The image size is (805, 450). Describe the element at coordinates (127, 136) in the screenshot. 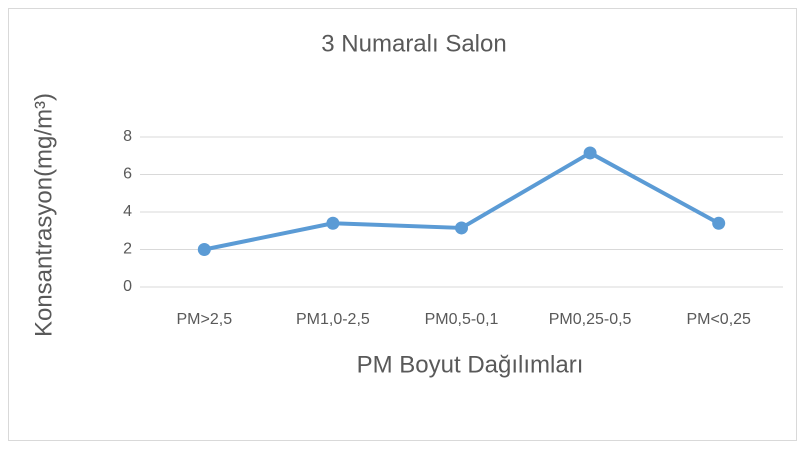

I see `y-tick-label: 8` at that location.